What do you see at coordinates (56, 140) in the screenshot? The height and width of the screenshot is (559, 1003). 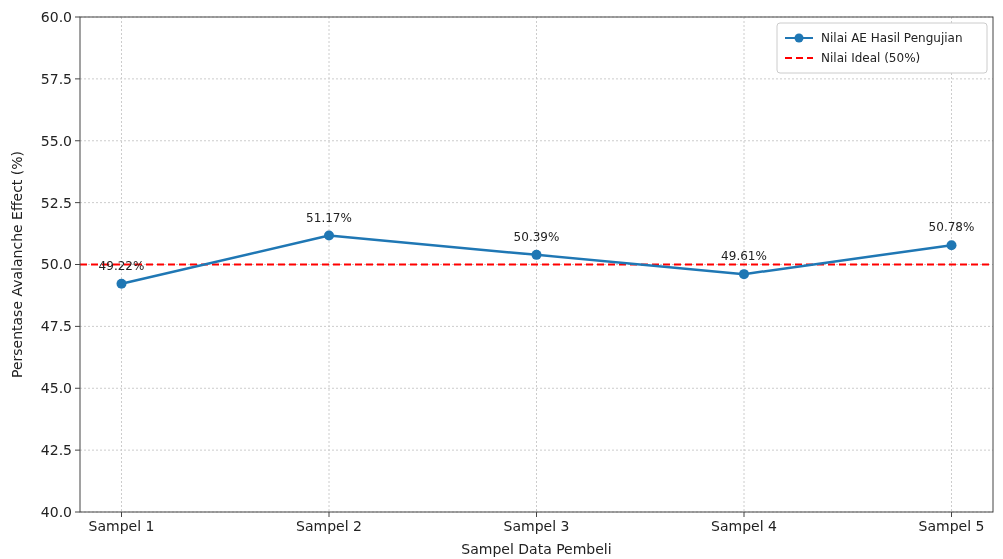 I see `y-tick-label: 55.0` at bounding box center [56, 140].